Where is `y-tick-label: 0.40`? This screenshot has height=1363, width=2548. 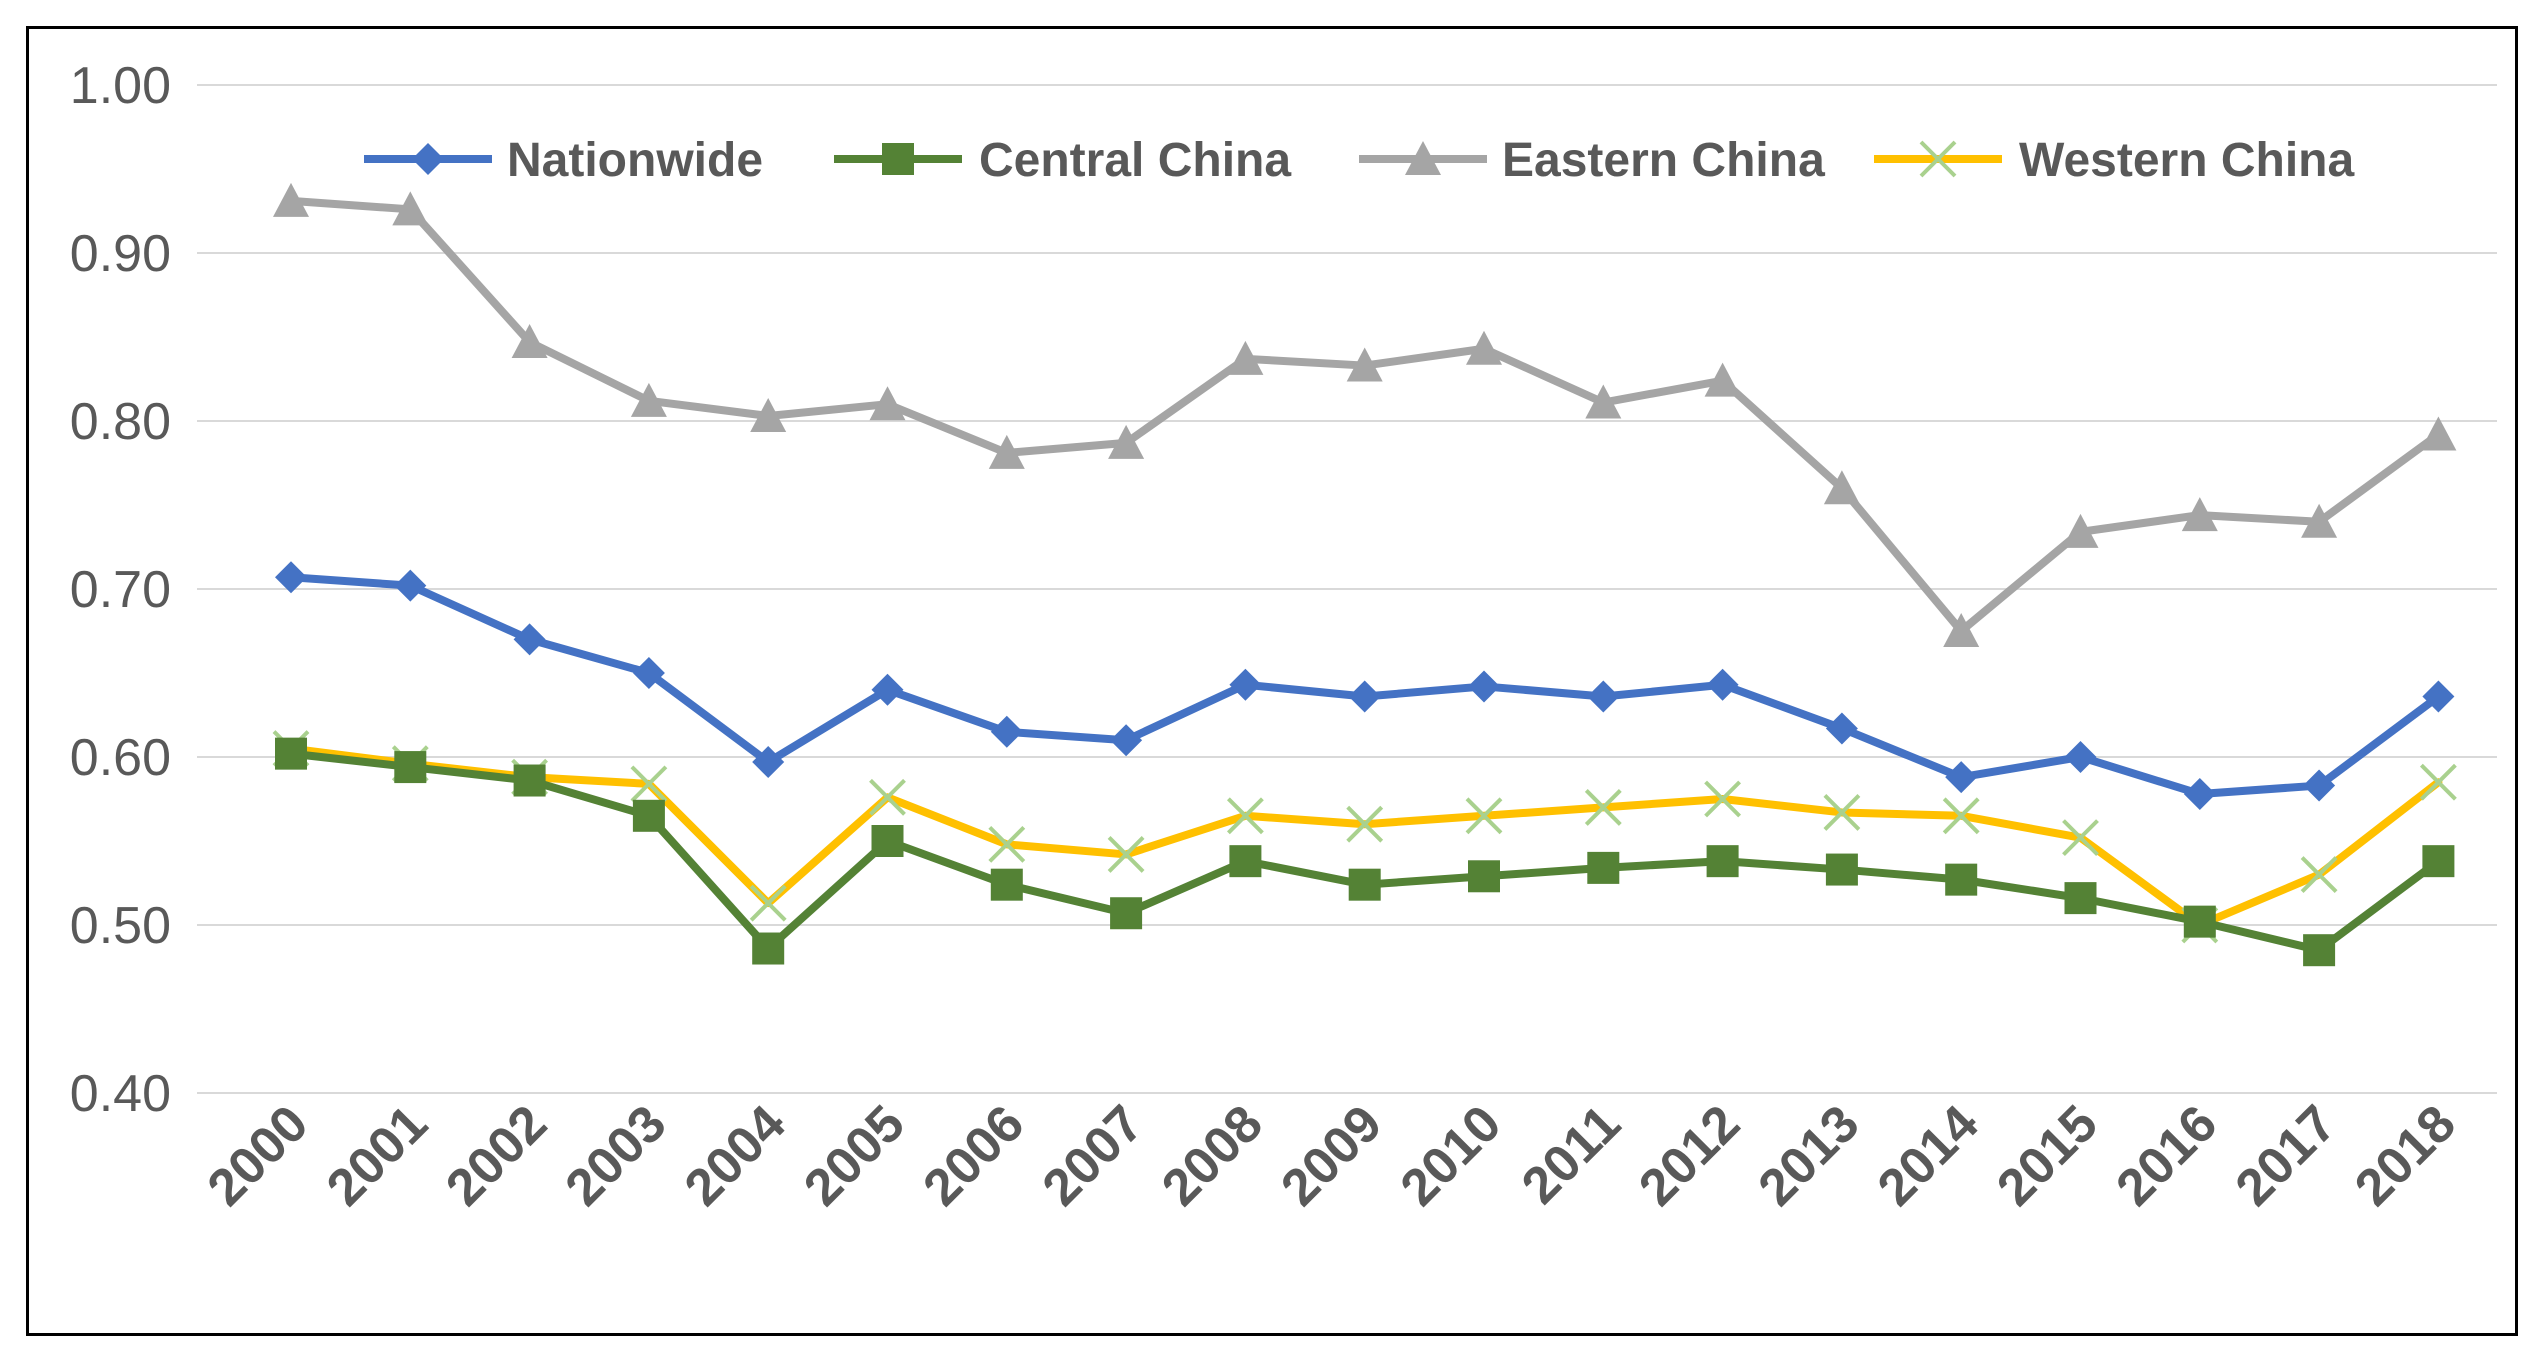
y-tick-label: 0.40 is located at coordinates (120, 1094).